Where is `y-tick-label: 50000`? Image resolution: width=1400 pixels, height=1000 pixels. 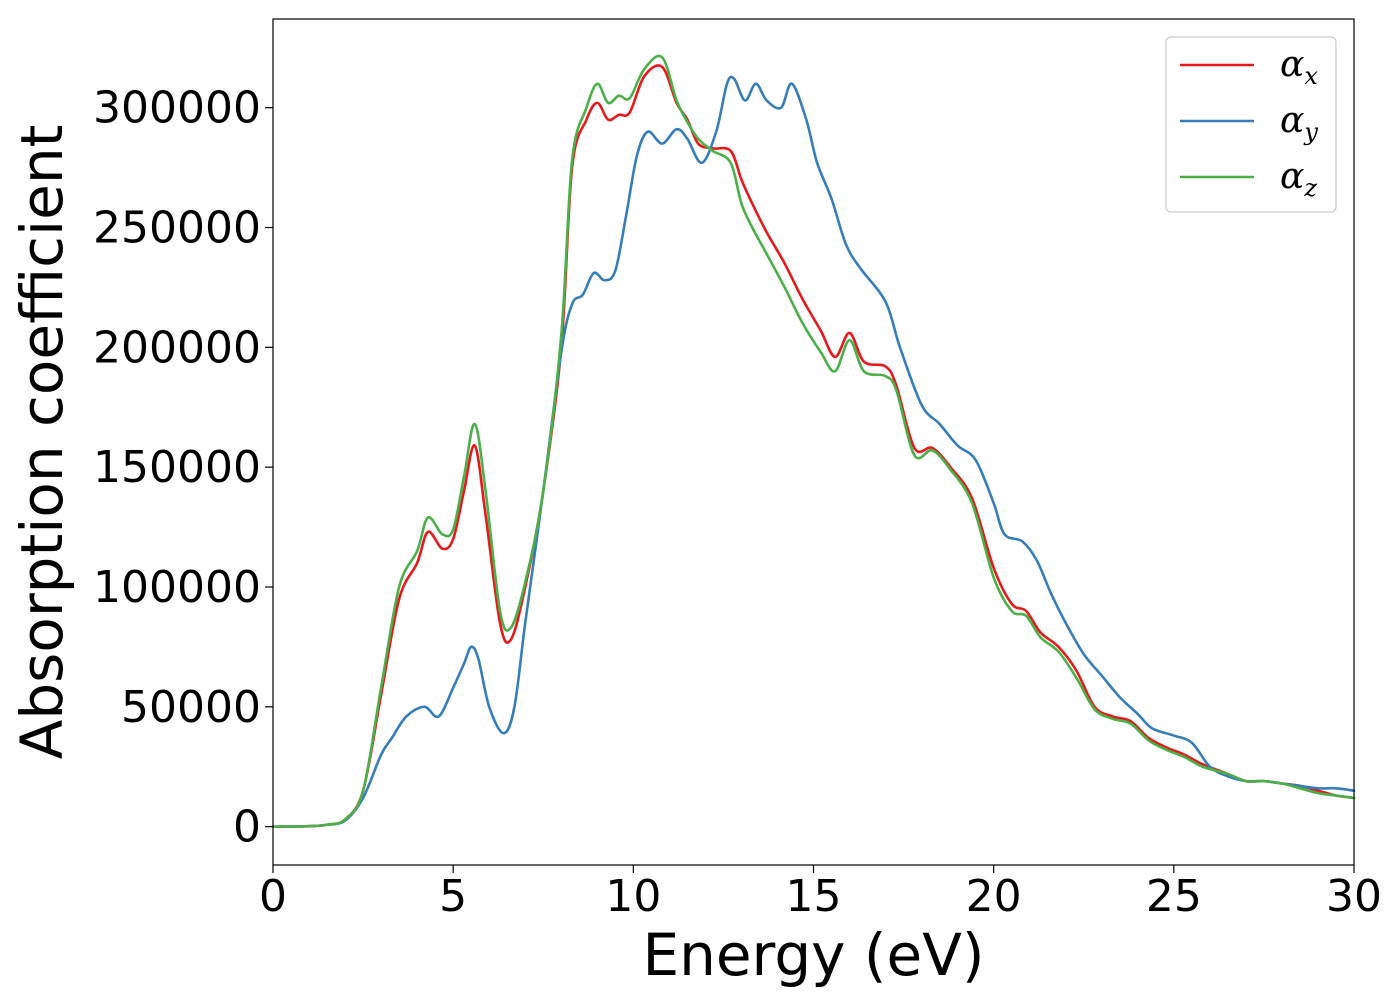 y-tick-label: 50000 is located at coordinates (191, 707).